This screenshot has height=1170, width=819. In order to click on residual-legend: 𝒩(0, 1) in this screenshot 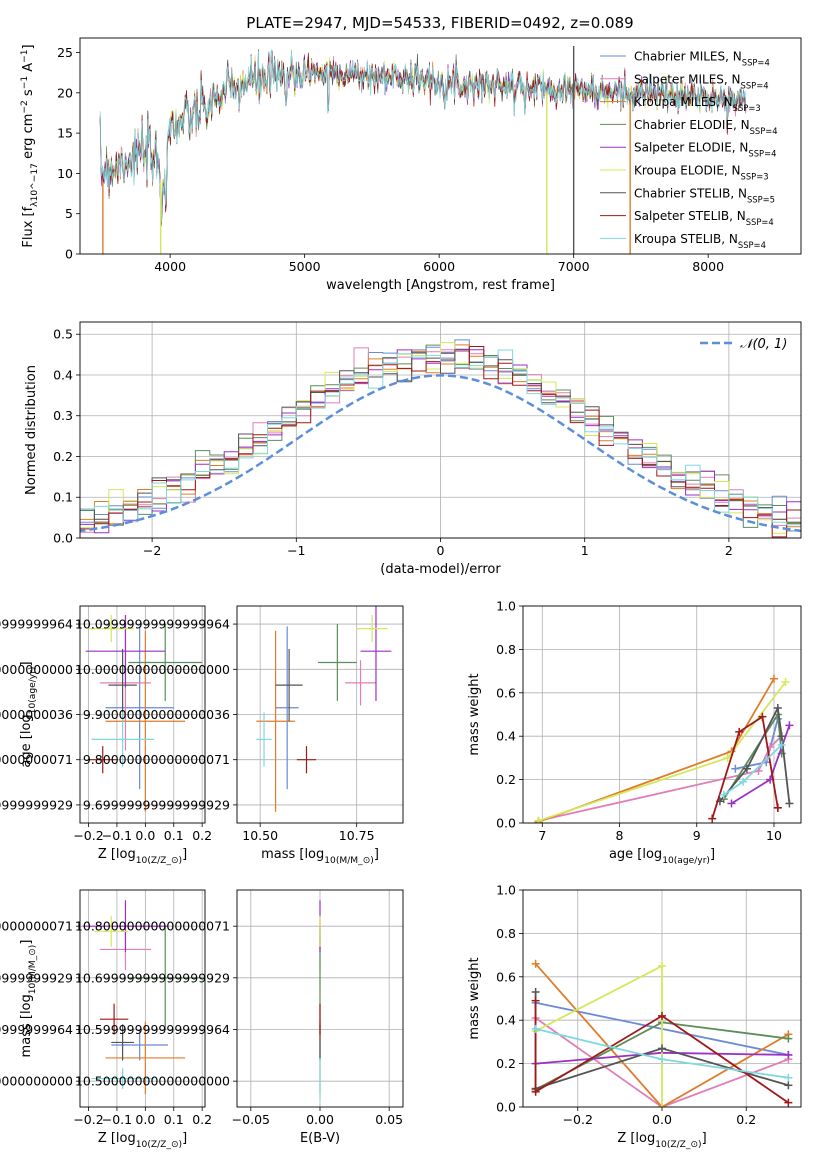, I will do `click(743, 344)`.